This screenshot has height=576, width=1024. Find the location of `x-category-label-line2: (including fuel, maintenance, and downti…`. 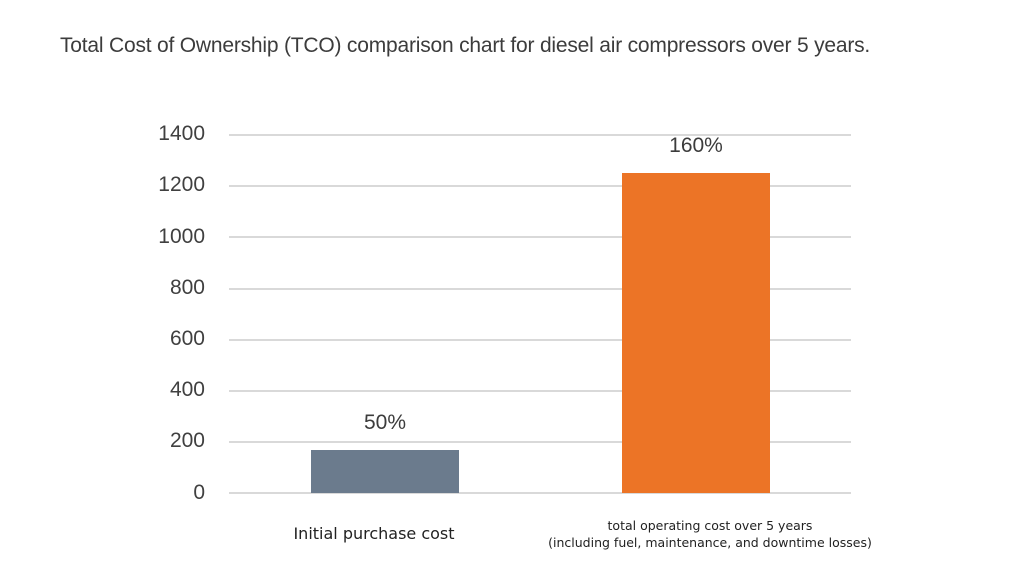

x-category-label-line2: (including fuel, maintenance, and downti… is located at coordinates (710, 542).